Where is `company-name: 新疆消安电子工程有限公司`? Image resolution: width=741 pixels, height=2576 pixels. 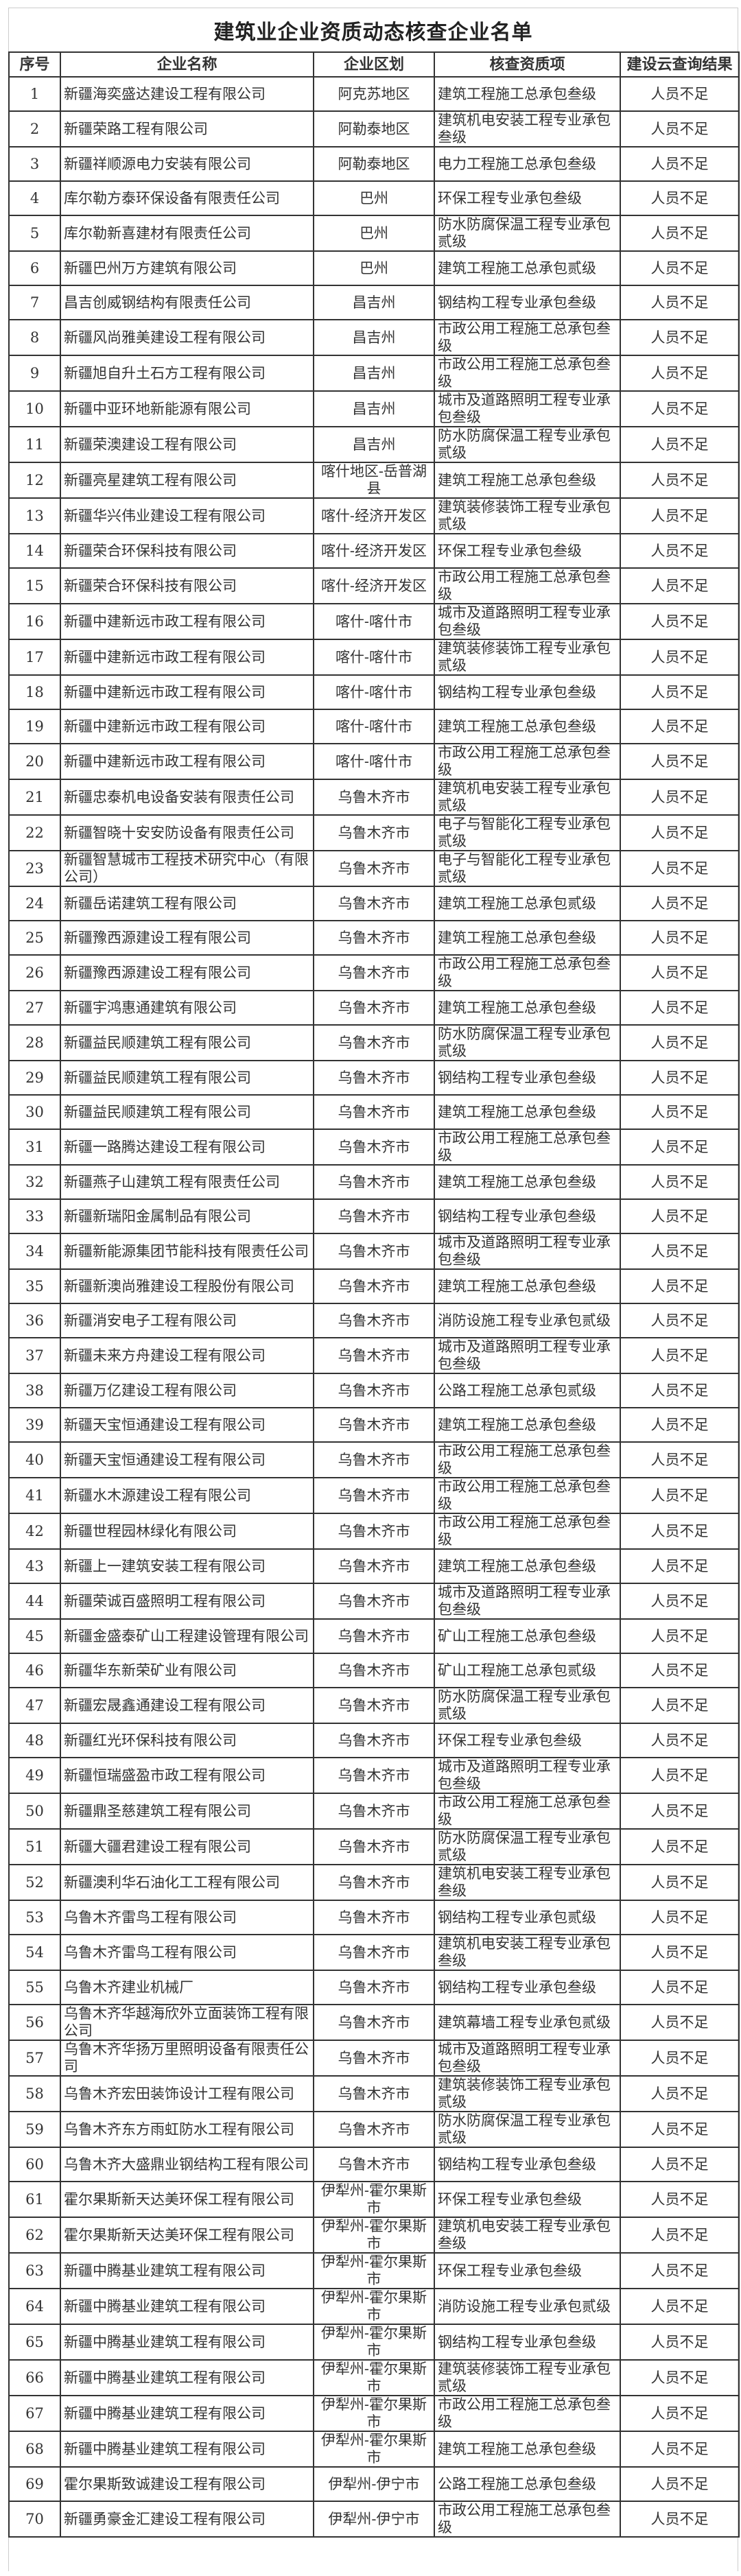 company-name: 新疆消安电子工程有限公司 is located at coordinates (187, 1320).